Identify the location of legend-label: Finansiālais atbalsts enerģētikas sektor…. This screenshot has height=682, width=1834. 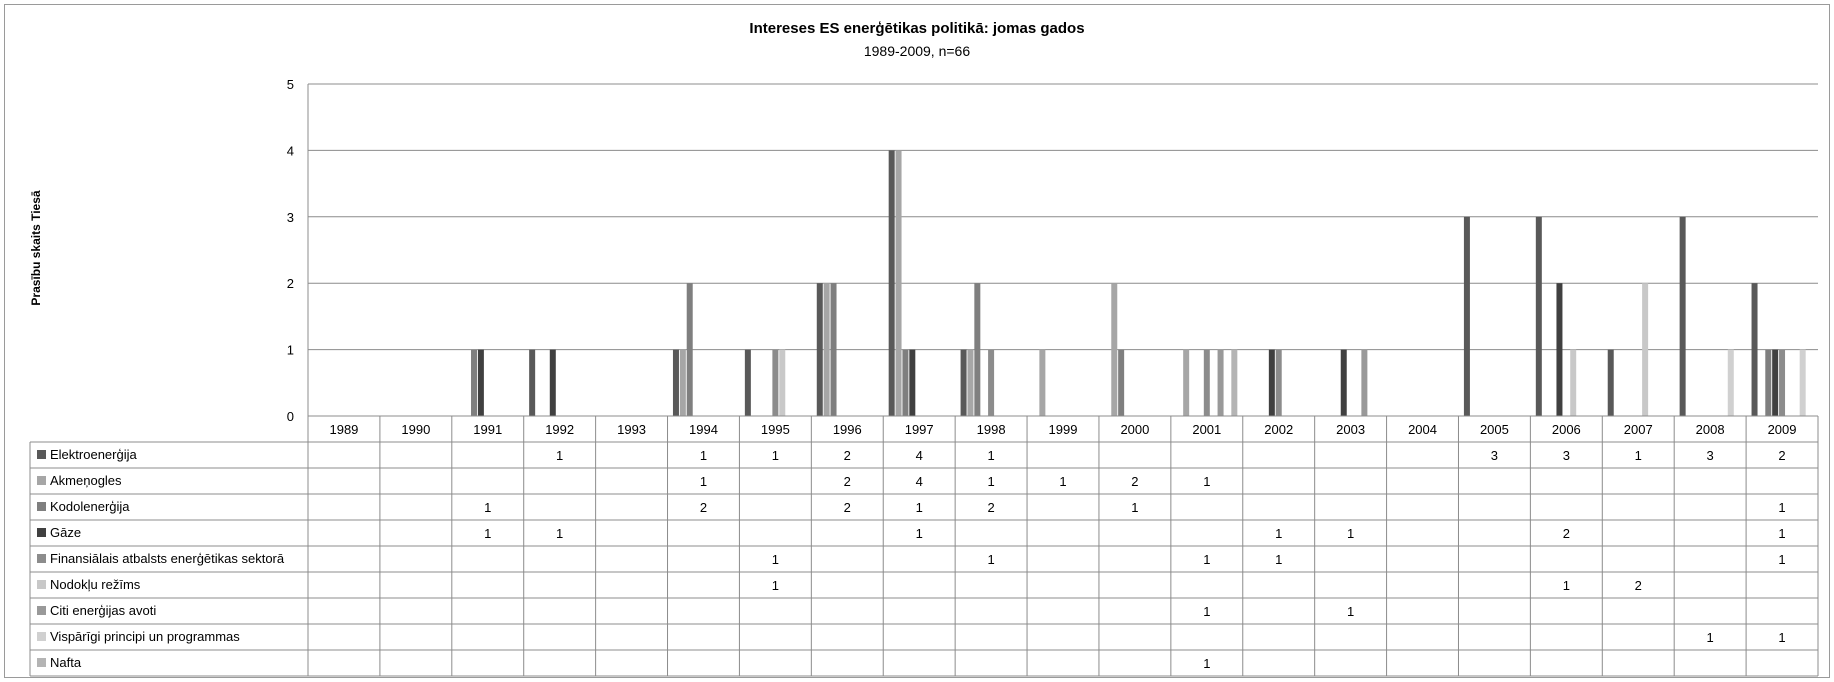
(167, 558).